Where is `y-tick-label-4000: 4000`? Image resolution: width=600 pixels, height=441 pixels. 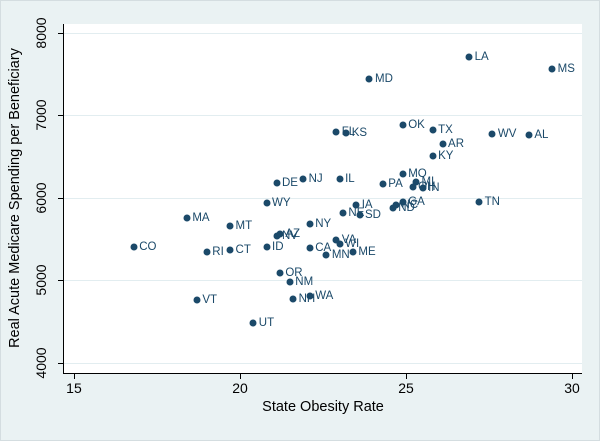
y-tick-label-4000: 4000 is located at coordinates (41, 363).